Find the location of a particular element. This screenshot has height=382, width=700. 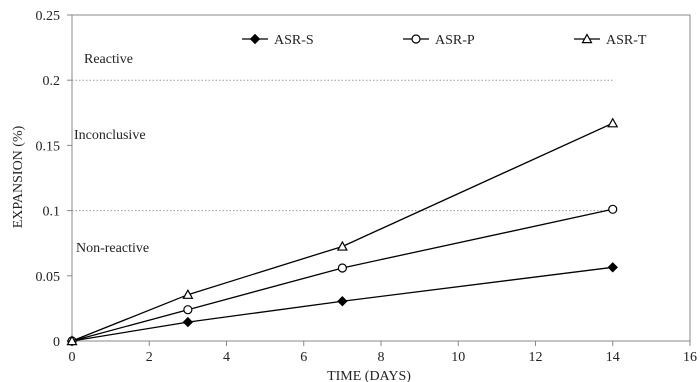

annotation-inconclusive: Inconclusive is located at coordinates (110, 135).